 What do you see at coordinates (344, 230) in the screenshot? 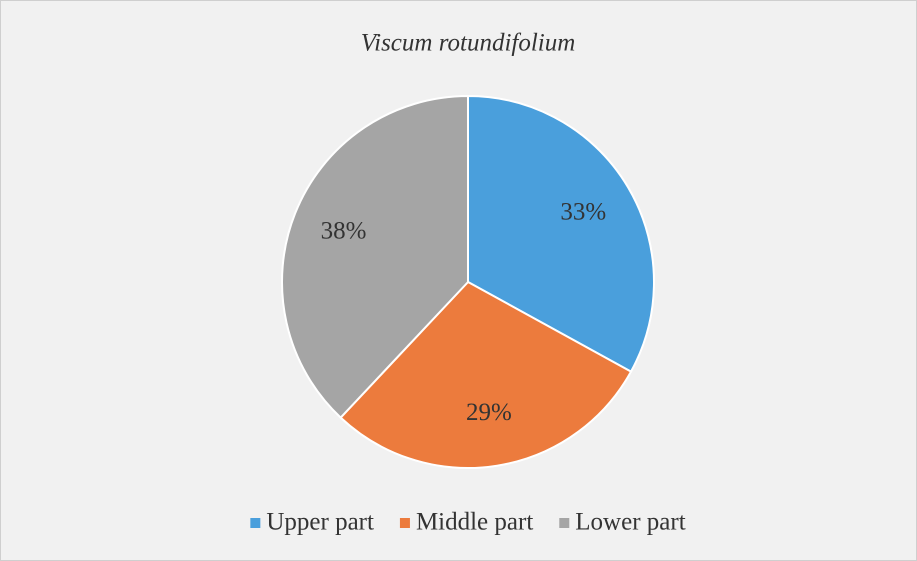
I see `data-label: 38%` at bounding box center [344, 230].